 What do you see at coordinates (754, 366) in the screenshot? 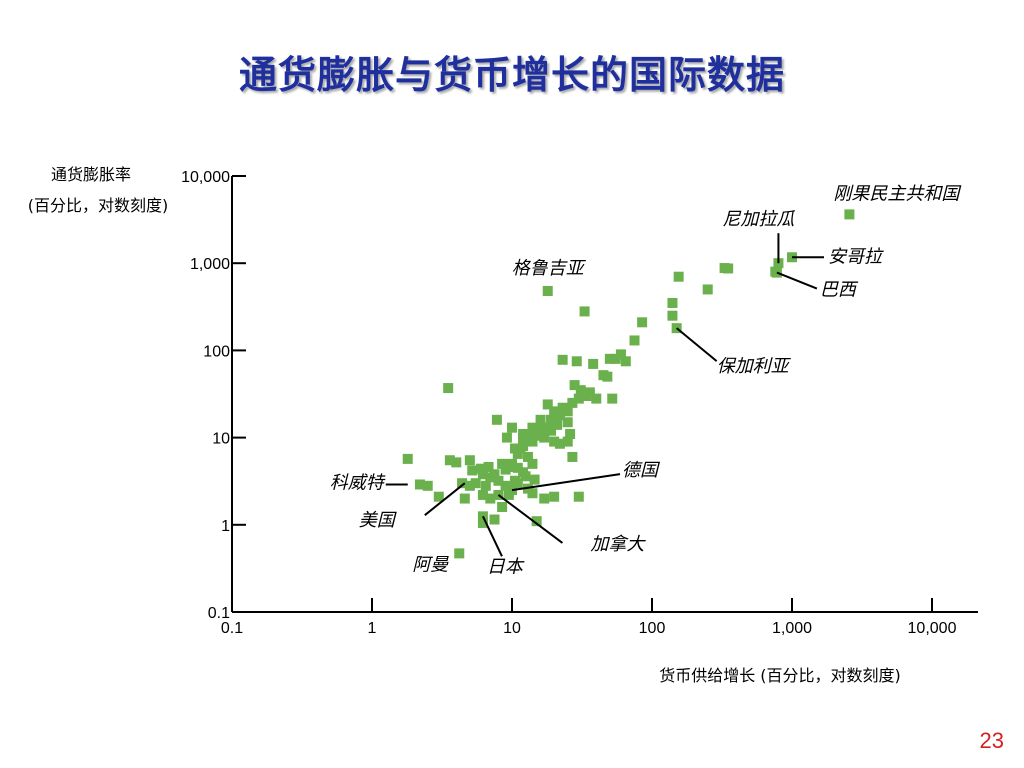
I see `annotation-label: 保加利亚` at bounding box center [754, 366].